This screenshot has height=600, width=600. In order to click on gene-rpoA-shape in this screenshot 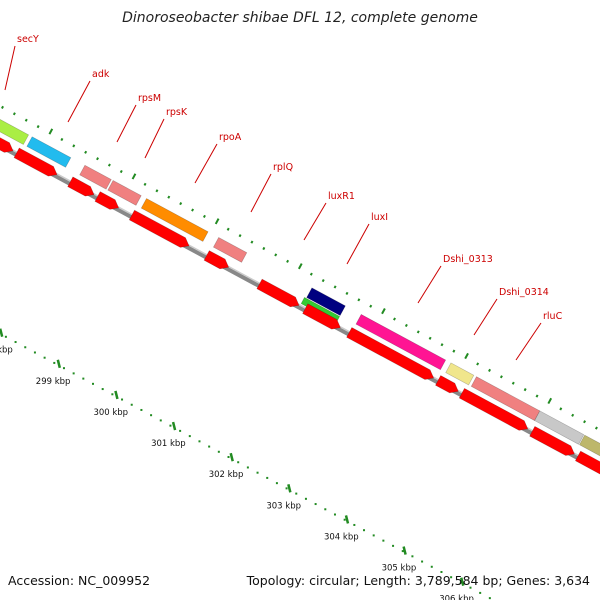, I will do `click(174, 220)`.